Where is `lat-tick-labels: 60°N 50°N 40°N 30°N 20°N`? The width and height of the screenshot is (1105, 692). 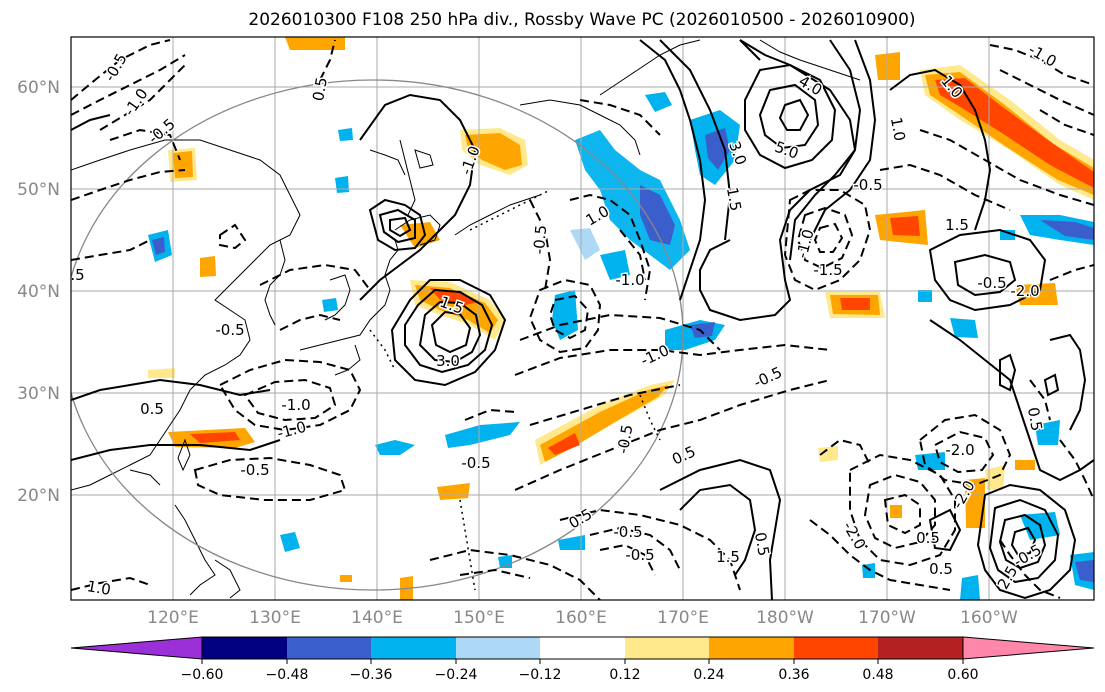
lat-tick-labels: 60°N 50°N 40°N 30°N 20°N is located at coordinates (38, 292).